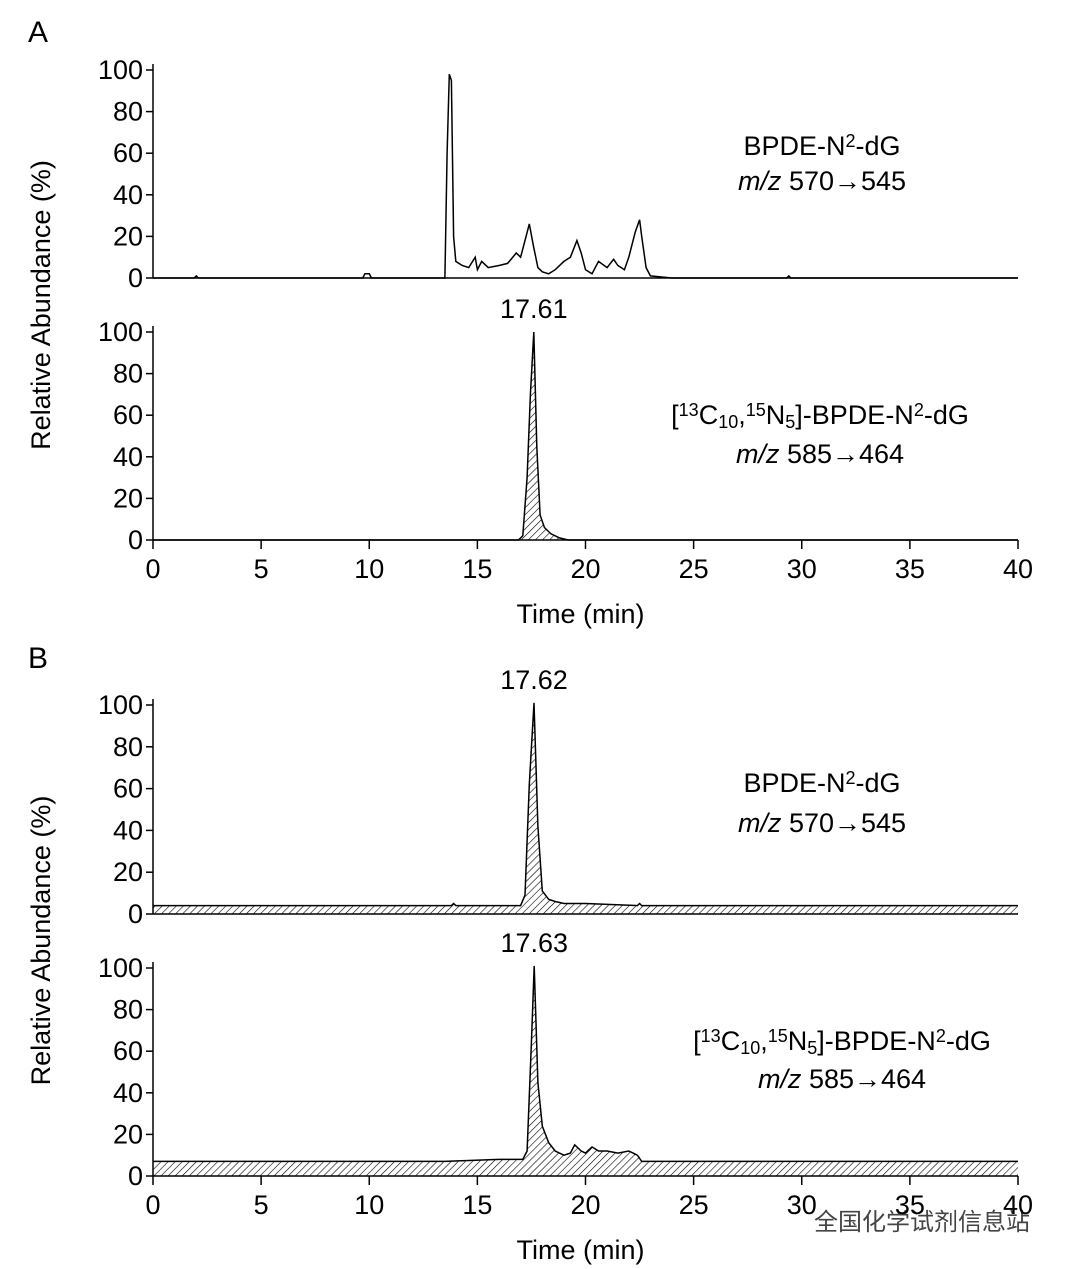 The width and height of the screenshot is (1065, 1269). Describe the element at coordinates (854, 415) in the screenshot. I see `label-run: ]-BPDE-N` at that location.